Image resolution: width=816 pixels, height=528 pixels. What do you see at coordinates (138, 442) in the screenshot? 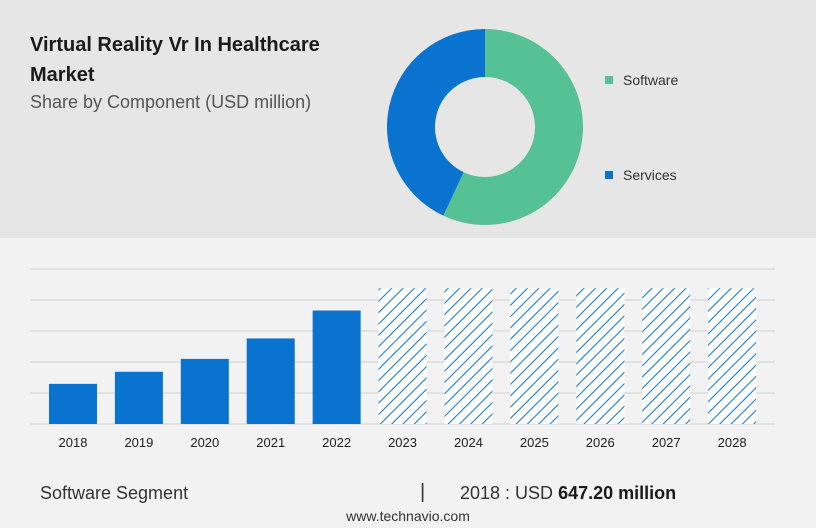
I see `x-tick-label-2019: 2019` at bounding box center [138, 442].